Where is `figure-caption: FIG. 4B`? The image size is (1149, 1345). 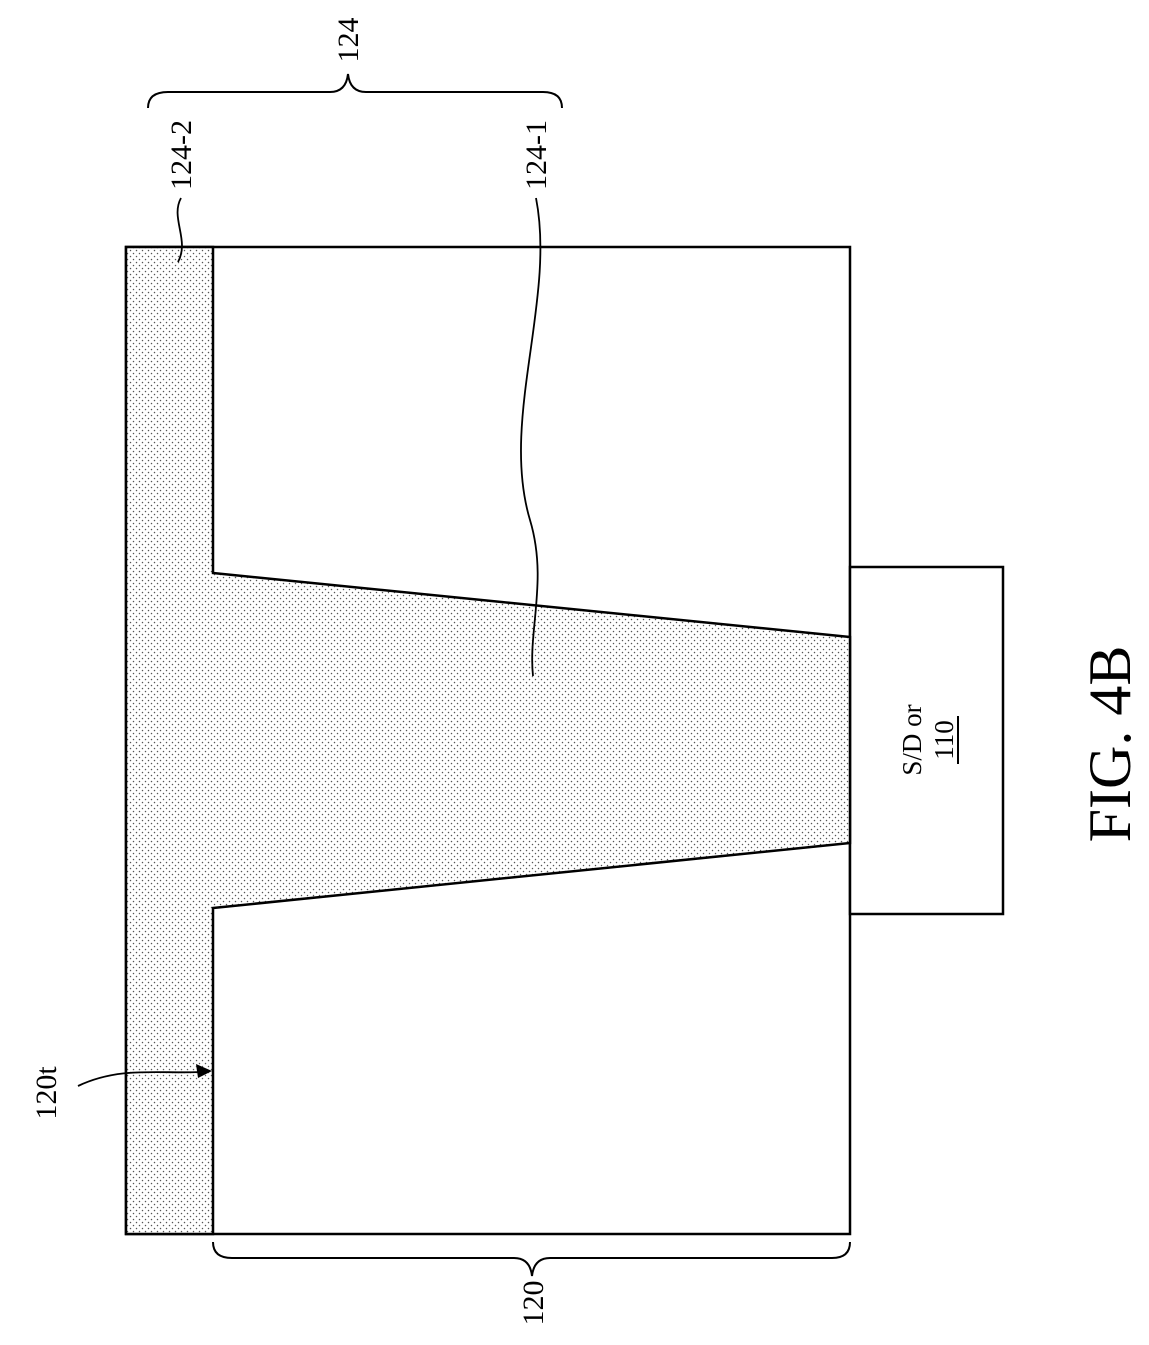 figure-caption: FIG. 4B is located at coordinates (1110, 744).